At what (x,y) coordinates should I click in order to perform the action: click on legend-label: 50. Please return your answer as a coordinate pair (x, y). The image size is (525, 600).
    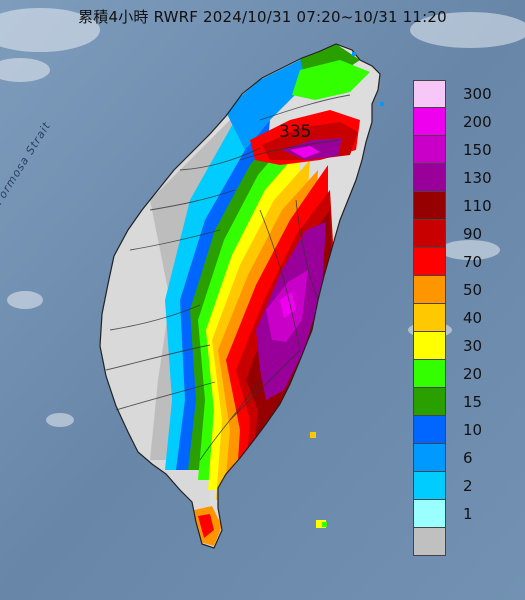
    Looking at the image, I should click on (473, 290).